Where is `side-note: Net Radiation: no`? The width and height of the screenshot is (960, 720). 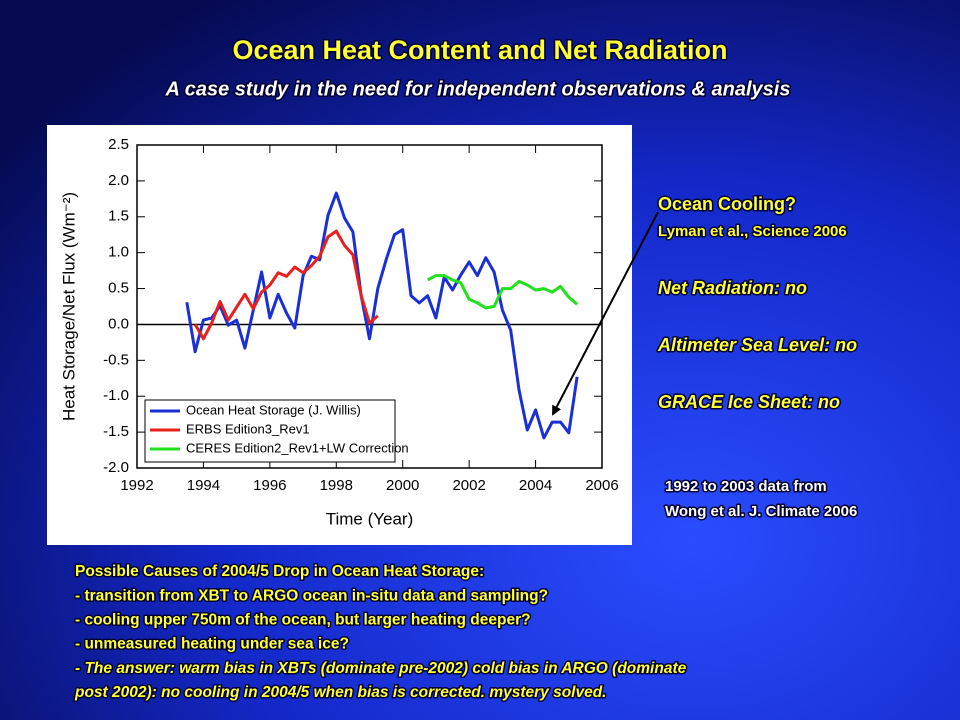 side-note: Net Radiation: no is located at coordinates (732, 288).